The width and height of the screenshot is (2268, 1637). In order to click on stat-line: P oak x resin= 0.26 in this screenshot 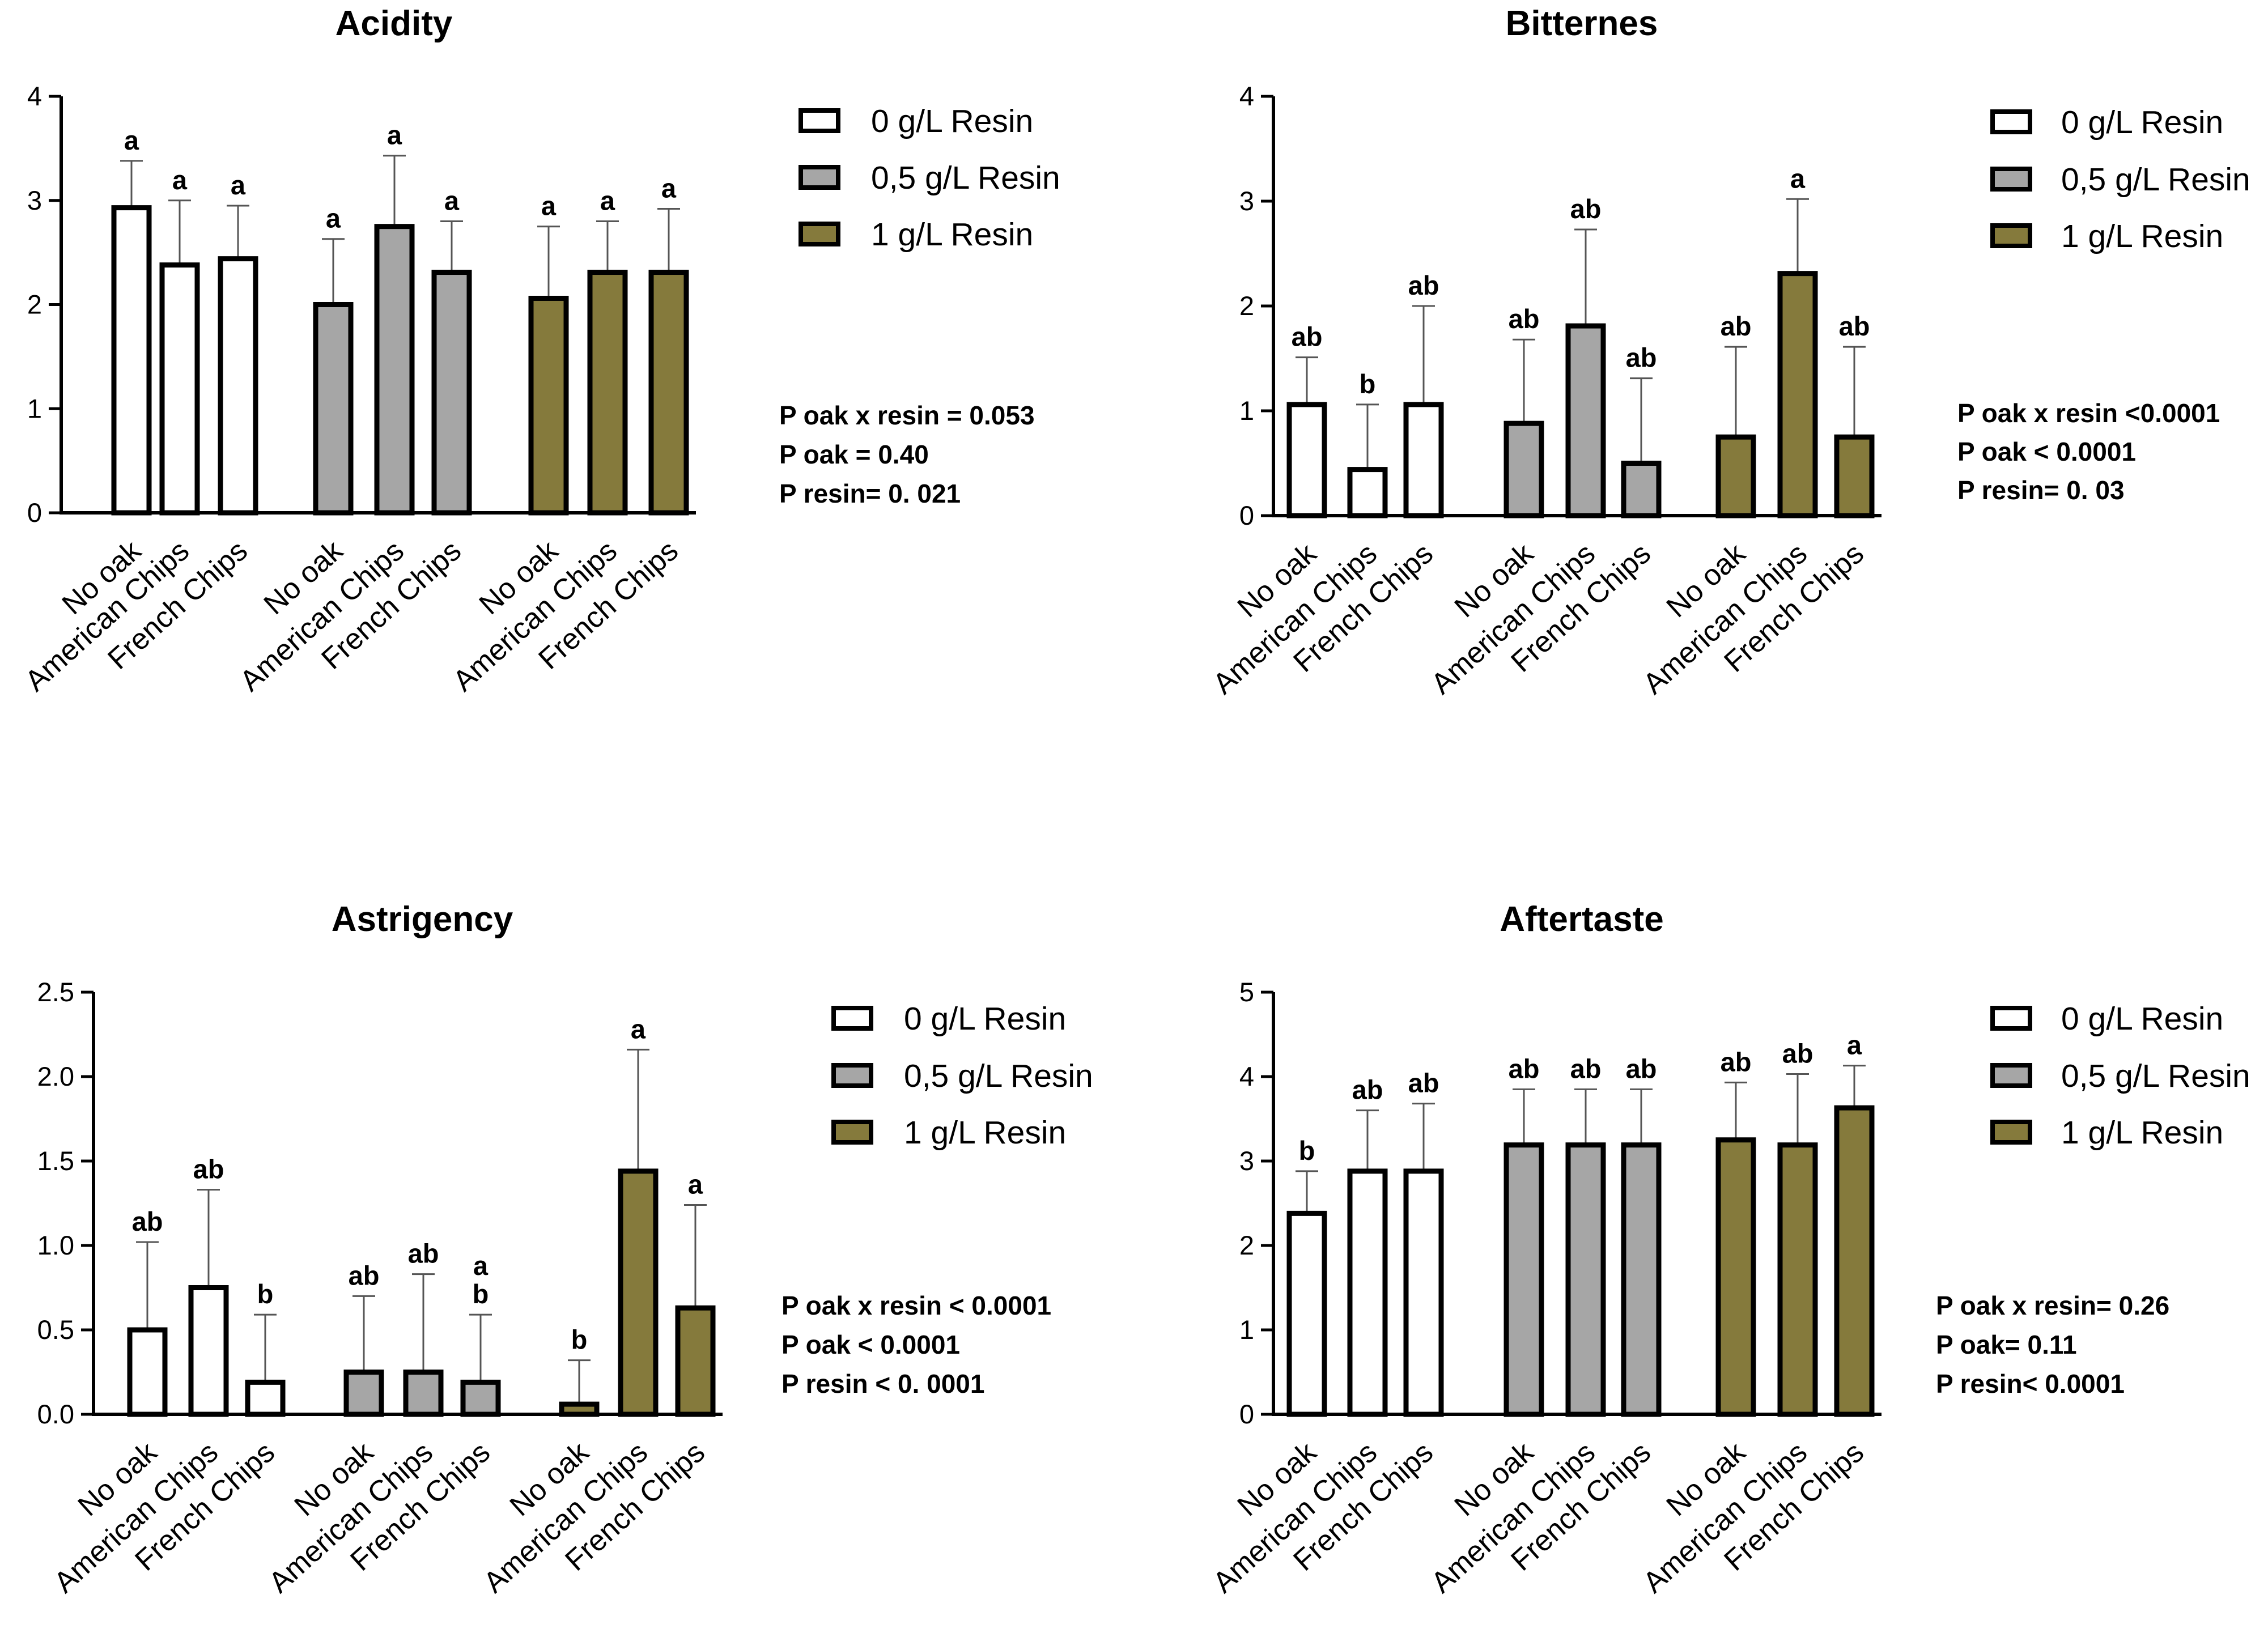, I will do `click(2053, 1305)`.